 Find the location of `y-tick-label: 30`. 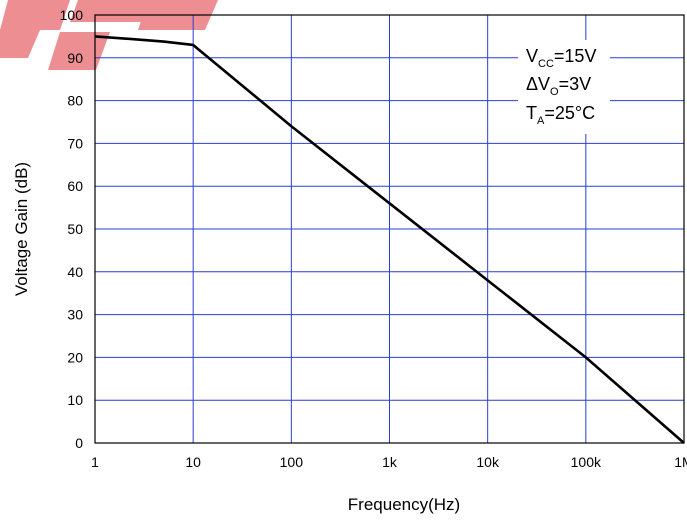

y-tick-label: 30 is located at coordinates (75, 315).